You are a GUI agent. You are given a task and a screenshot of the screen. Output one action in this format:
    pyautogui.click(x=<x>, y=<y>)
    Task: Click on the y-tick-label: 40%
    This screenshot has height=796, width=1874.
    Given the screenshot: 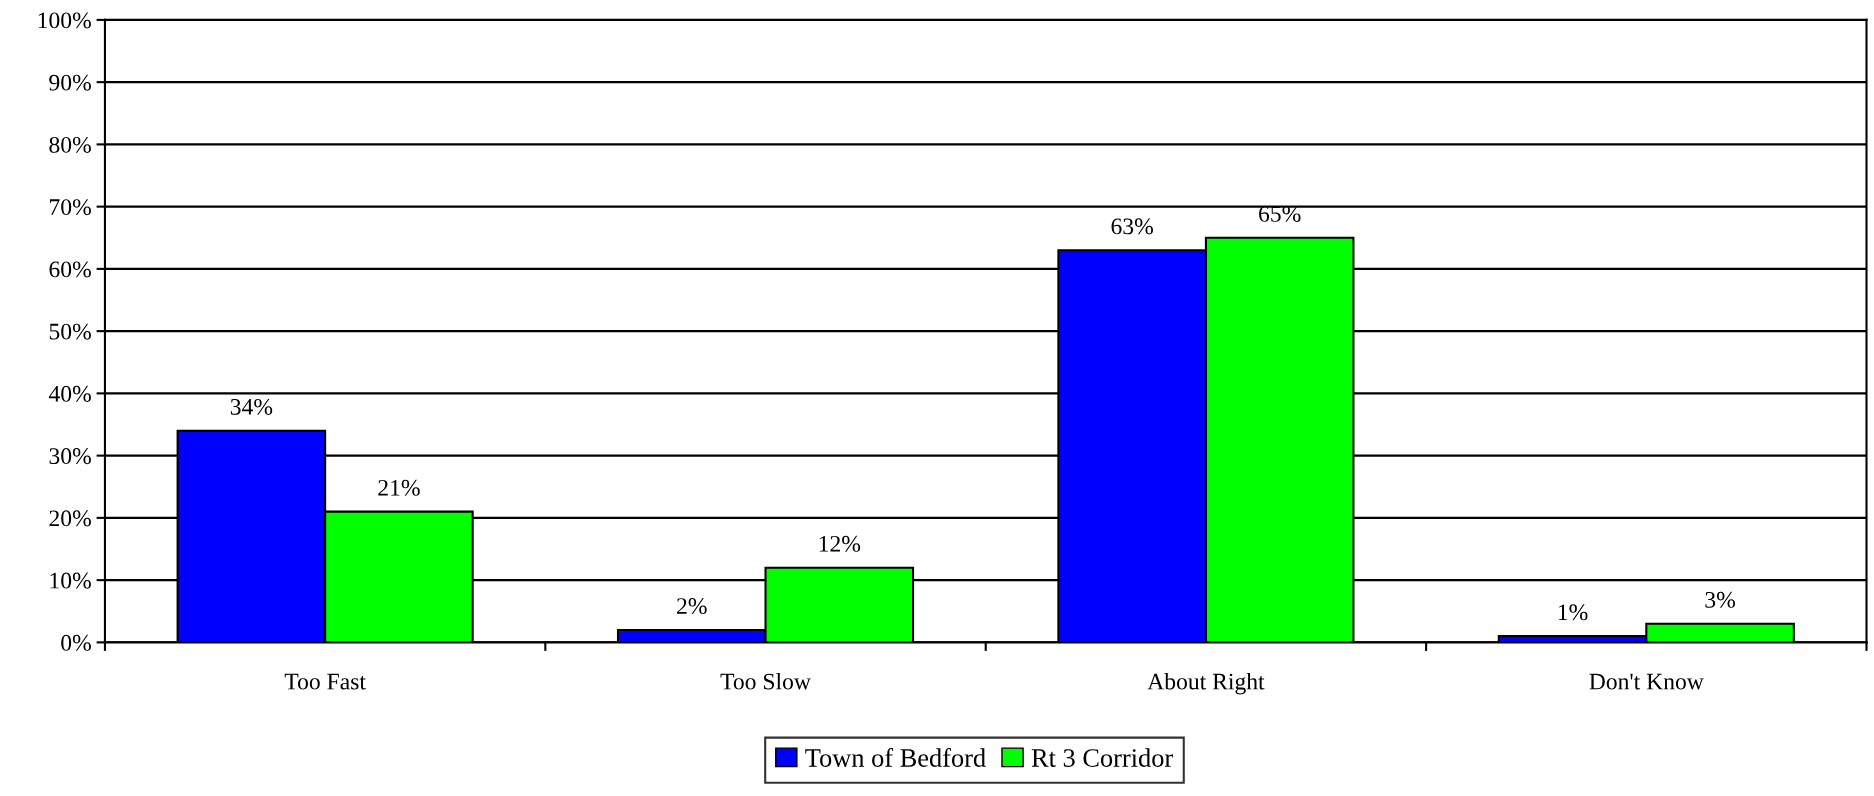 What is the action you would take?
    pyautogui.click(x=69, y=393)
    